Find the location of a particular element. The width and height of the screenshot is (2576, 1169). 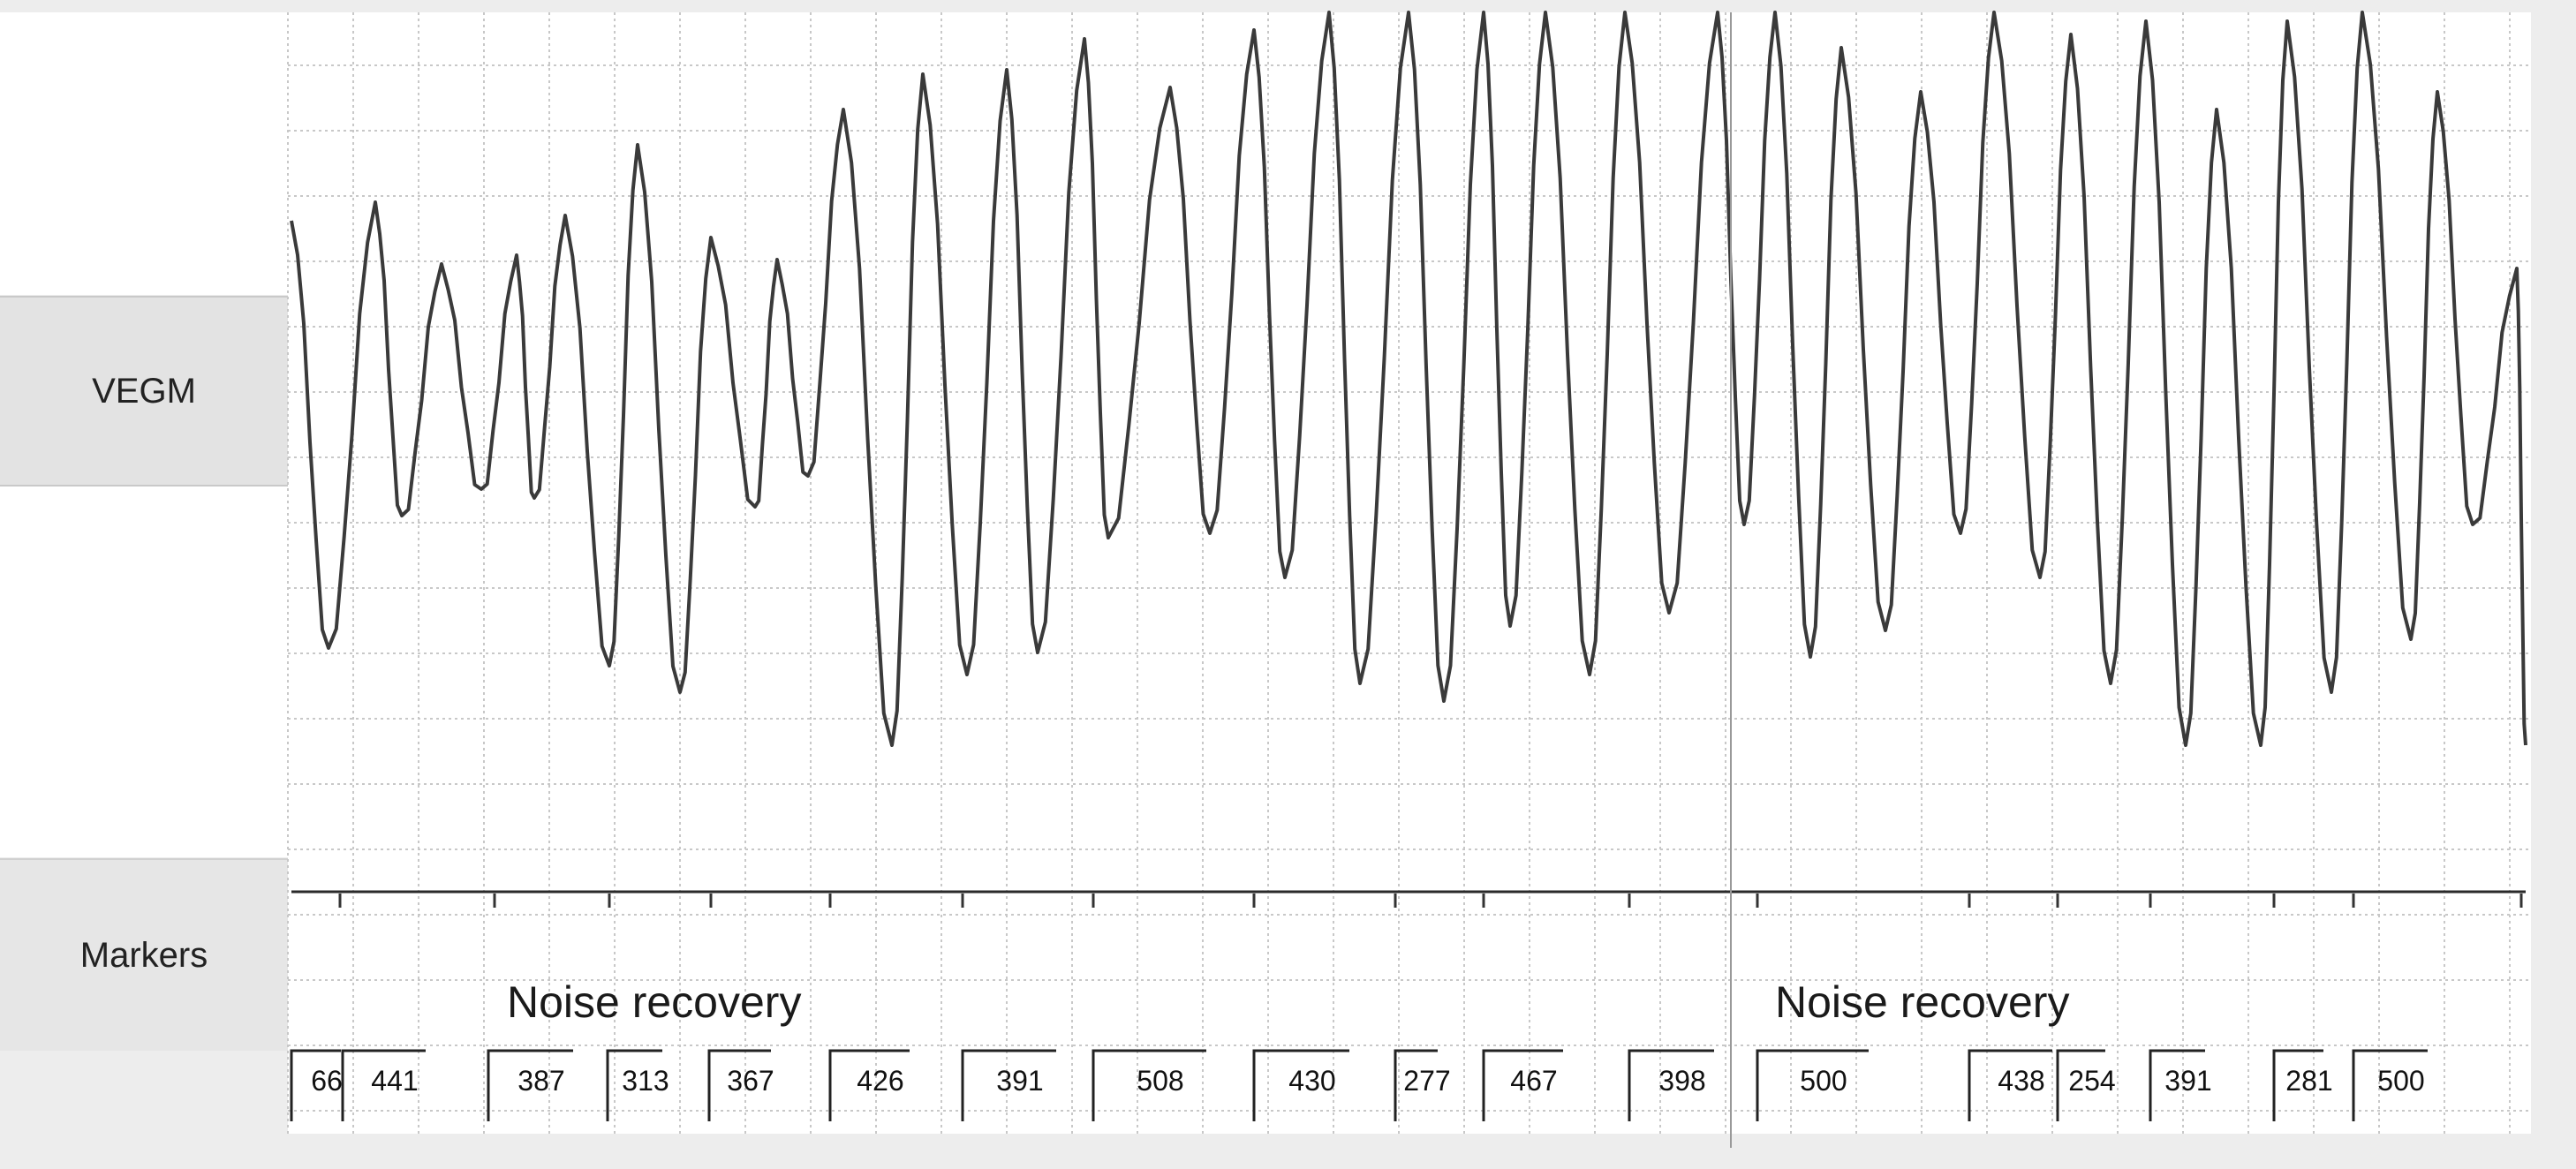

noise-recovery-label-1: Noise recovery is located at coordinates (654, 1002).